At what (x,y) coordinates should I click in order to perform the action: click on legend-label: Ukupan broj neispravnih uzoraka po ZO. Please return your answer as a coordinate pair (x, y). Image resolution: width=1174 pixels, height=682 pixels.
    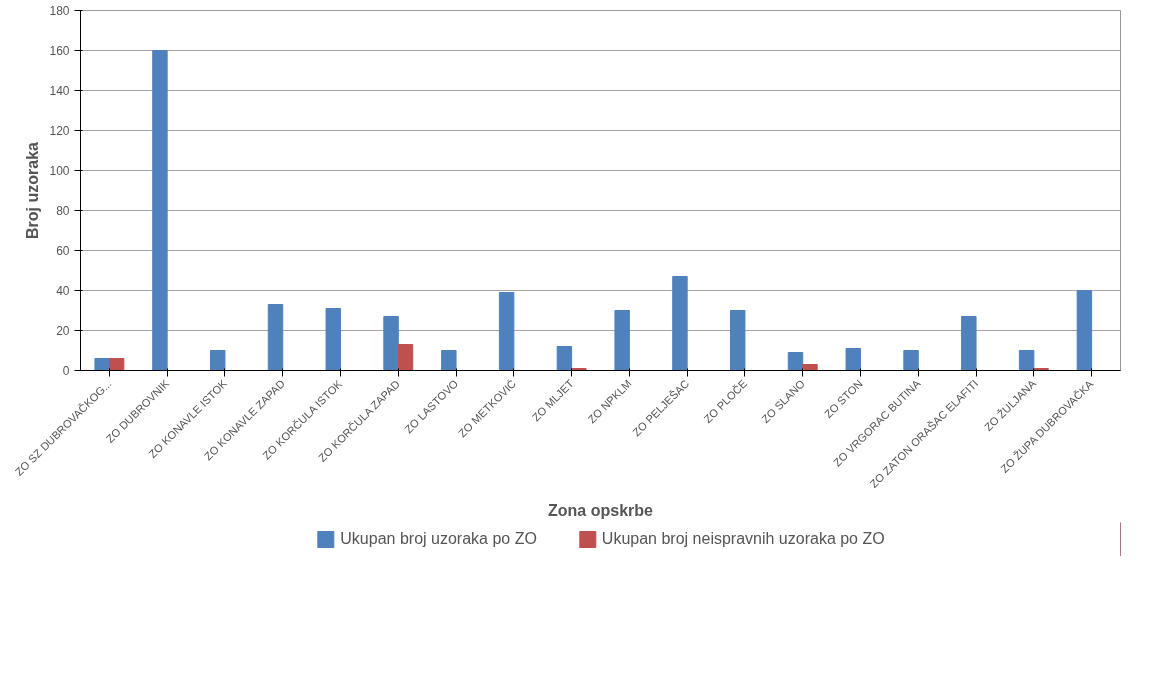
    Looking at the image, I should click on (743, 539).